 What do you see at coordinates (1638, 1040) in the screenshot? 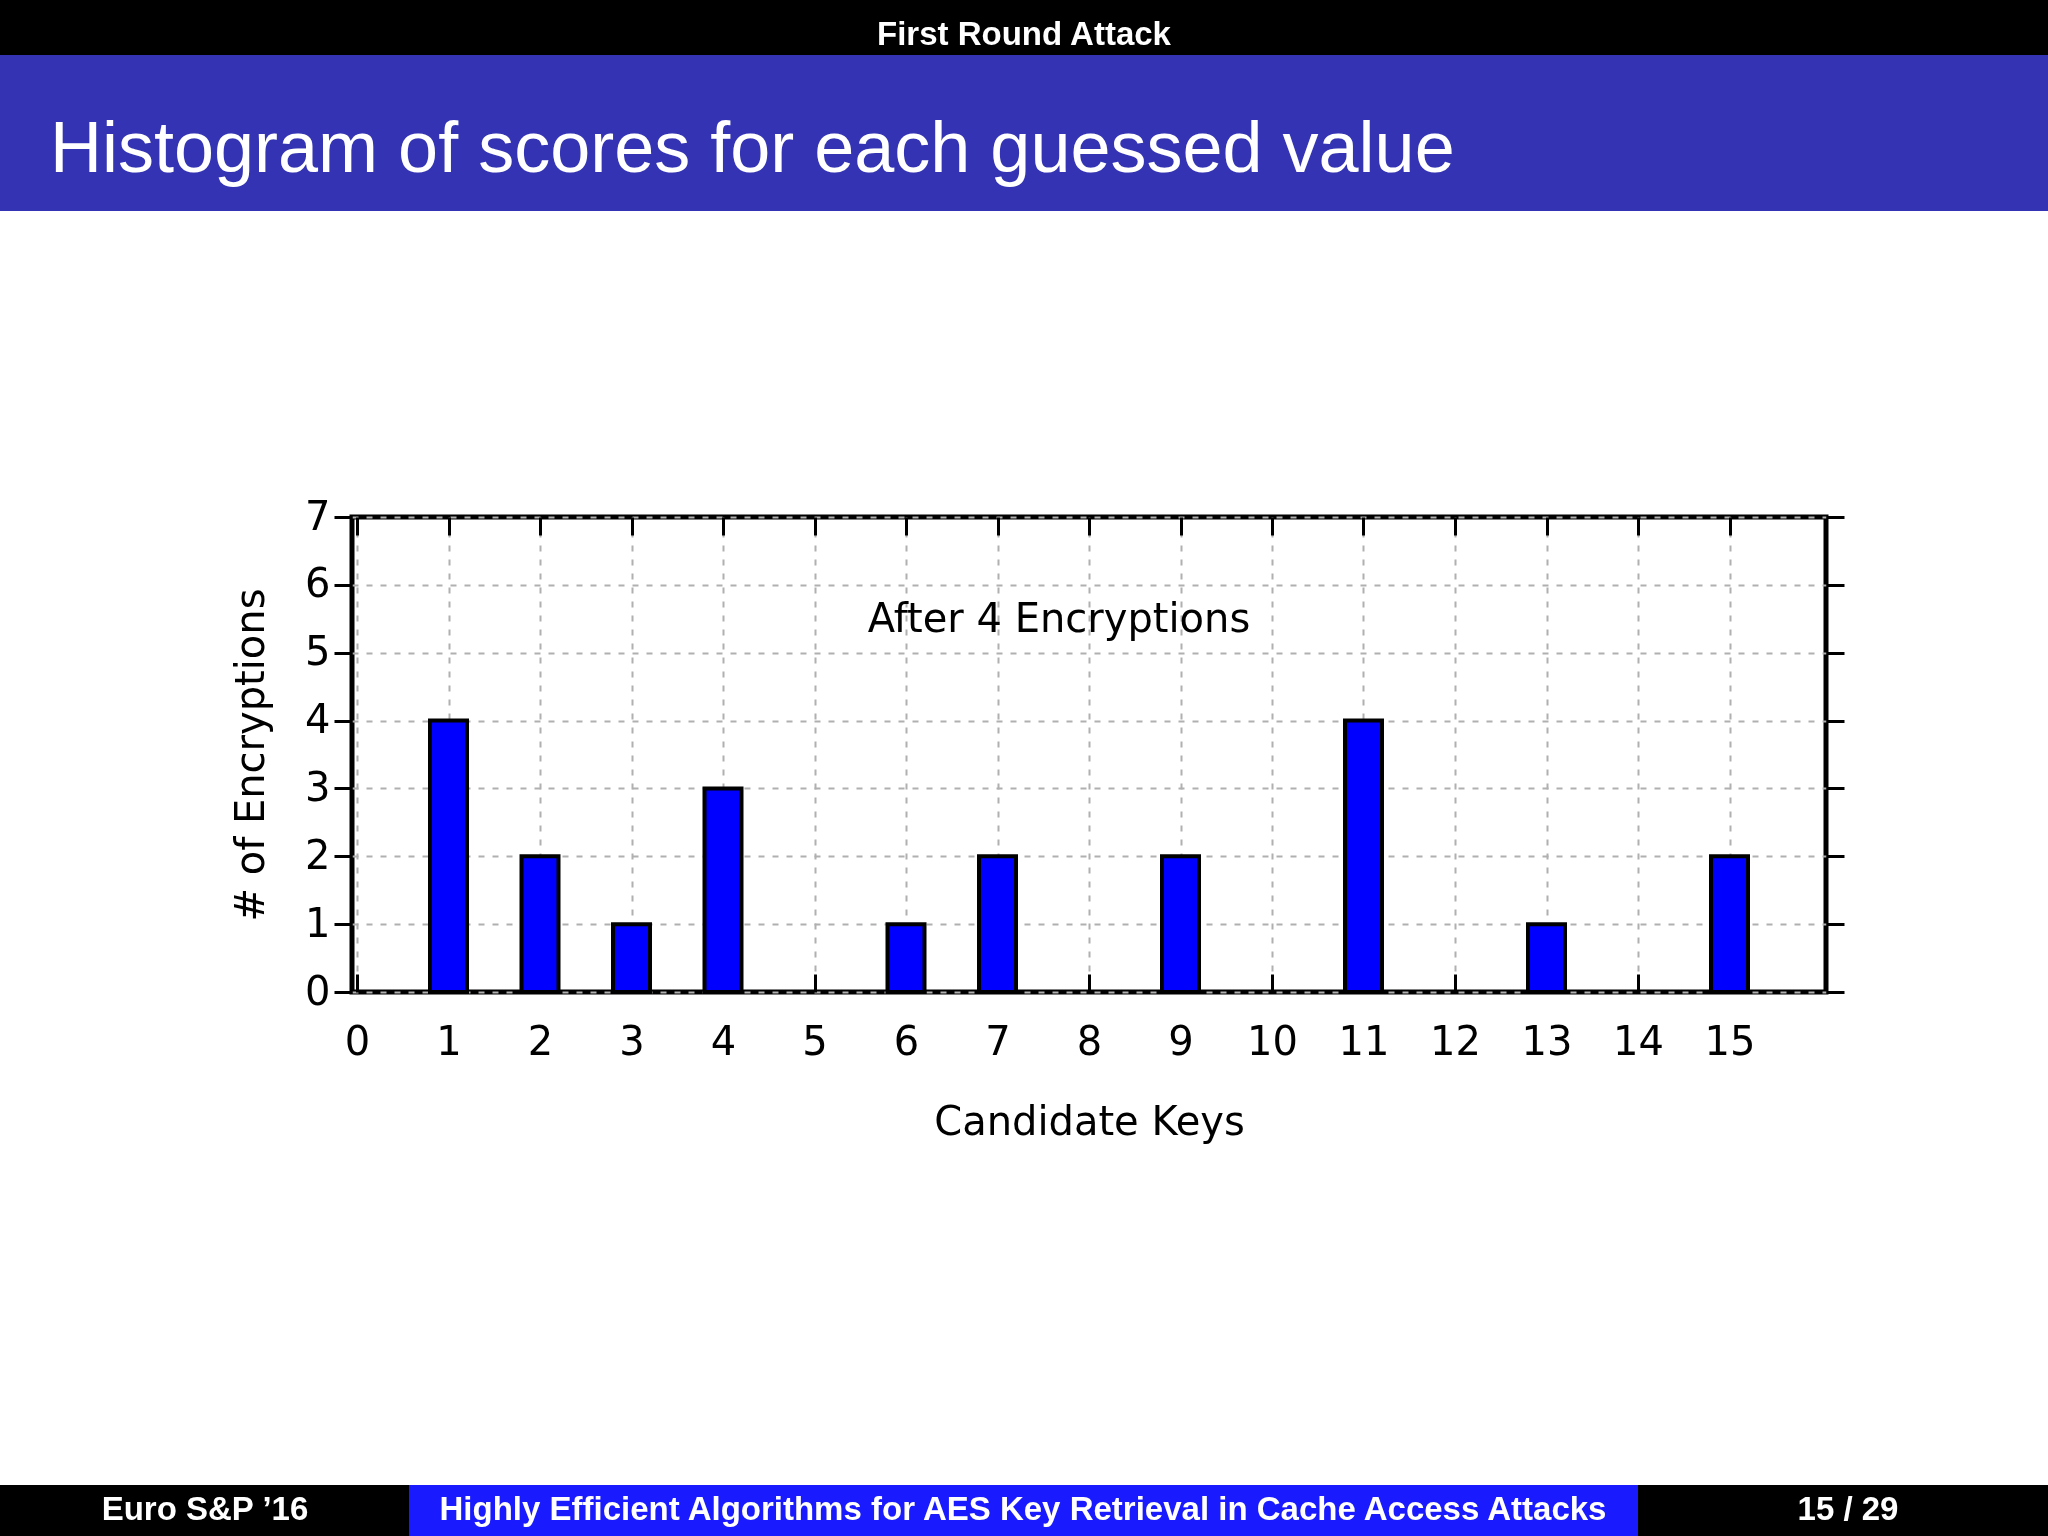
I see `x-tick-label: 14` at bounding box center [1638, 1040].